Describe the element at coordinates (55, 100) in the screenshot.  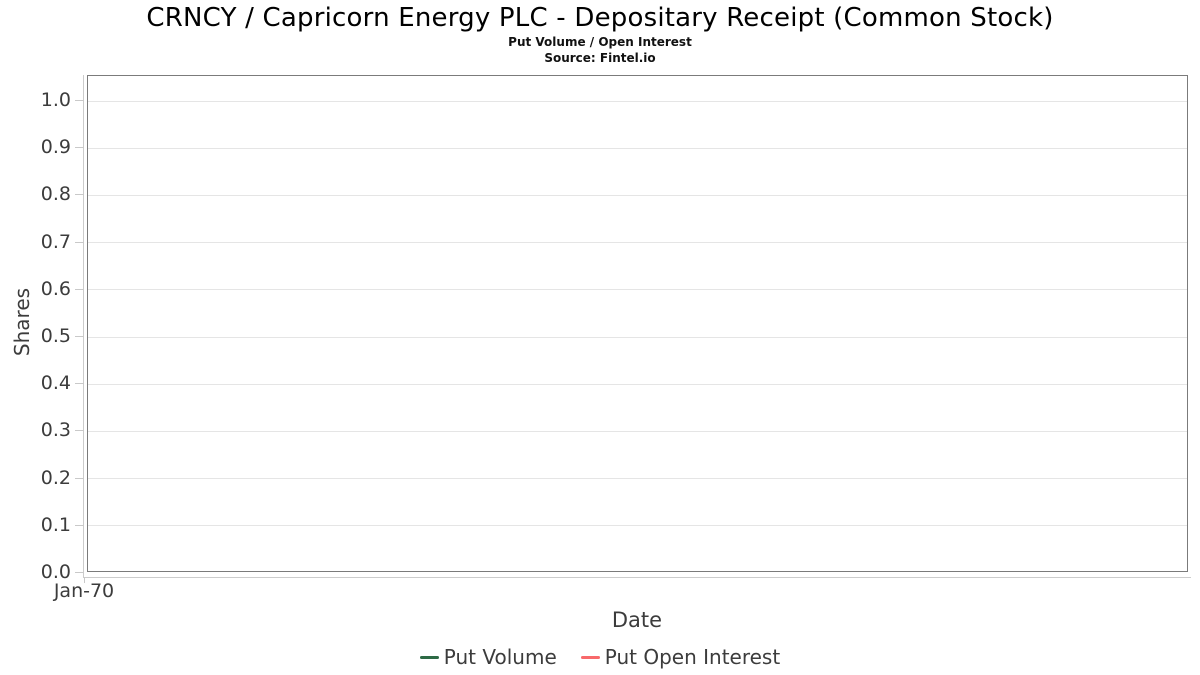
I see `y-tick-label: 1.0` at that location.